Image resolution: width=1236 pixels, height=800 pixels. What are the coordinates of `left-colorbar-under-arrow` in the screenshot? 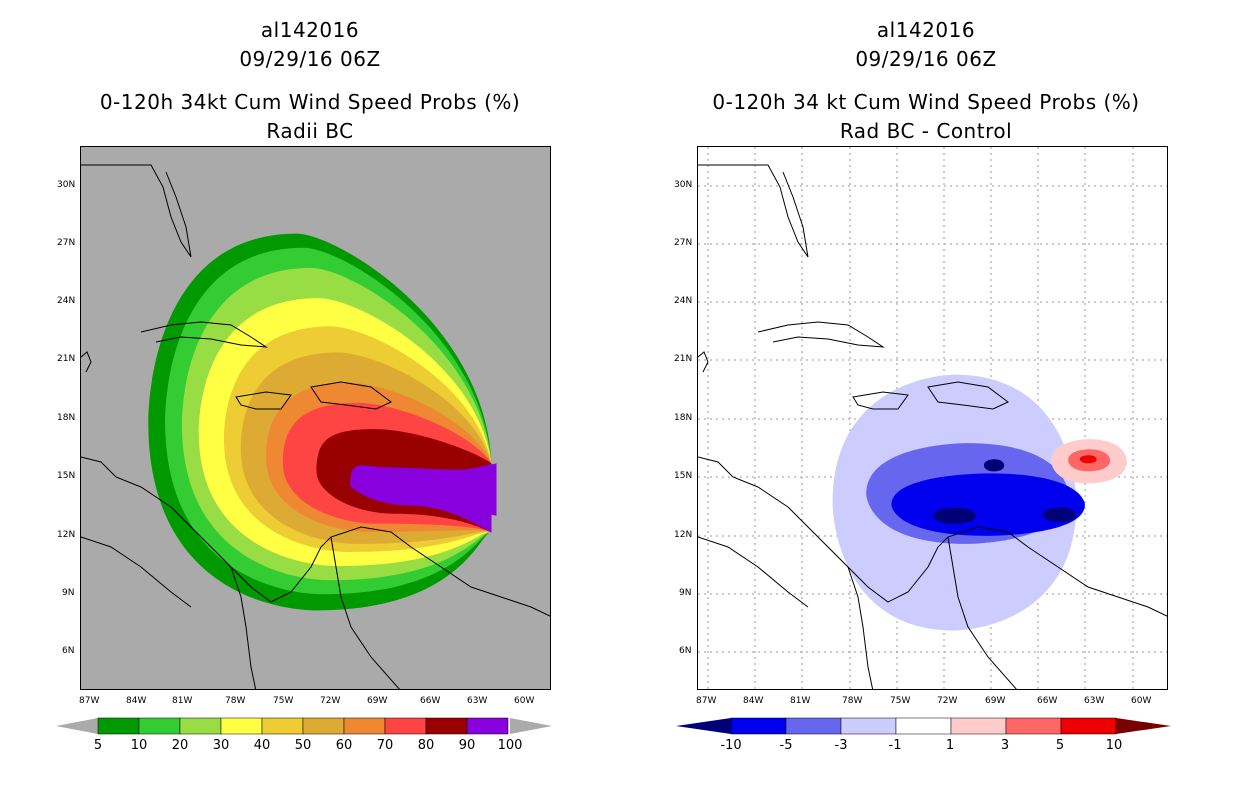 It's located at (77, 726).